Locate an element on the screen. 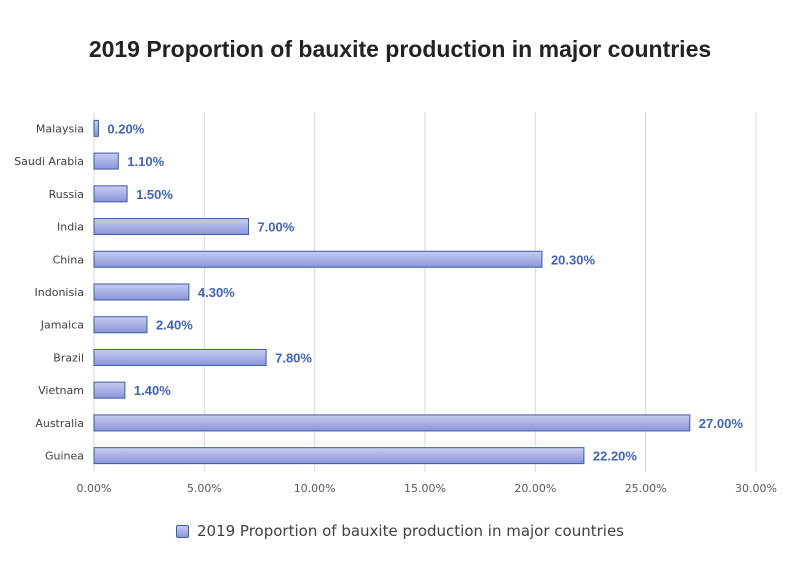 This screenshot has height=570, width=800. category-label: Jamaica is located at coordinates (62, 325).